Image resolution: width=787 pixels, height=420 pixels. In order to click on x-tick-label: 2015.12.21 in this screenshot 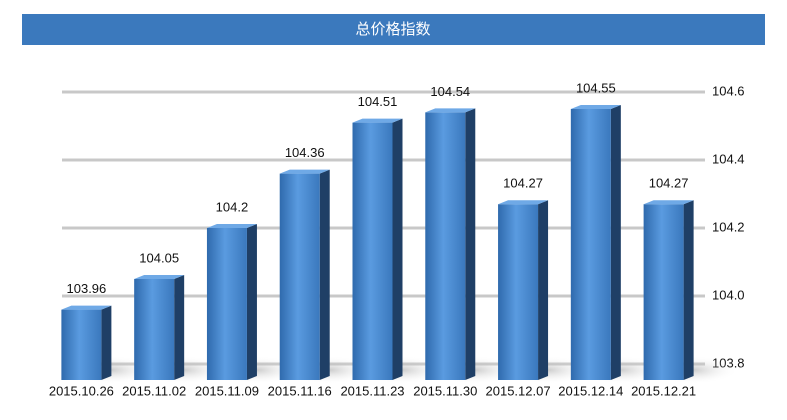, I will do `click(663, 390)`.